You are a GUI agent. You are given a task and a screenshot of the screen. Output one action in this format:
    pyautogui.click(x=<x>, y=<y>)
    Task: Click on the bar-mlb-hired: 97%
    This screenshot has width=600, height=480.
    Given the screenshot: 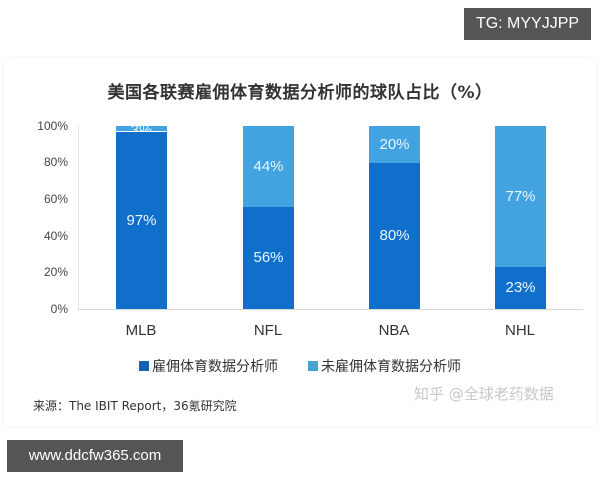 What is the action you would take?
    pyautogui.click(x=141, y=220)
    